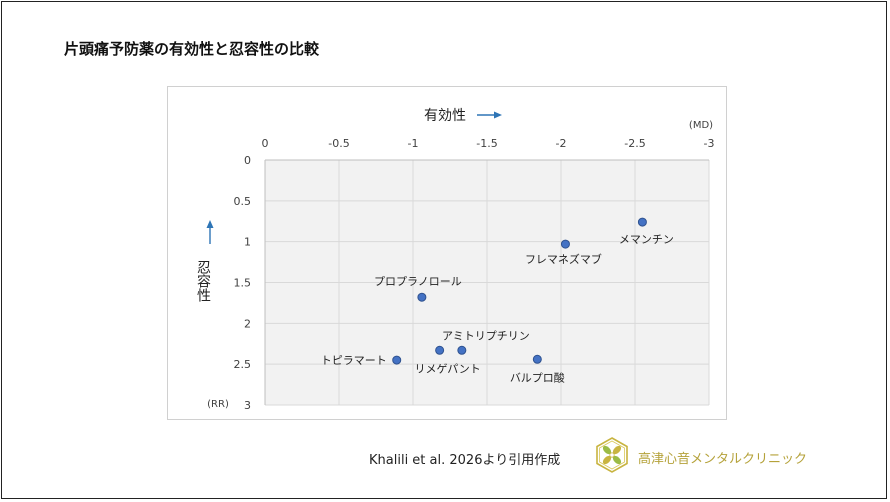 The height and width of the screenshot is (502, 890). What do you see at coordinates (489, 115) in the screenshot?
I see `x-axis-arrow-icon` at bounding box center [489, 115].